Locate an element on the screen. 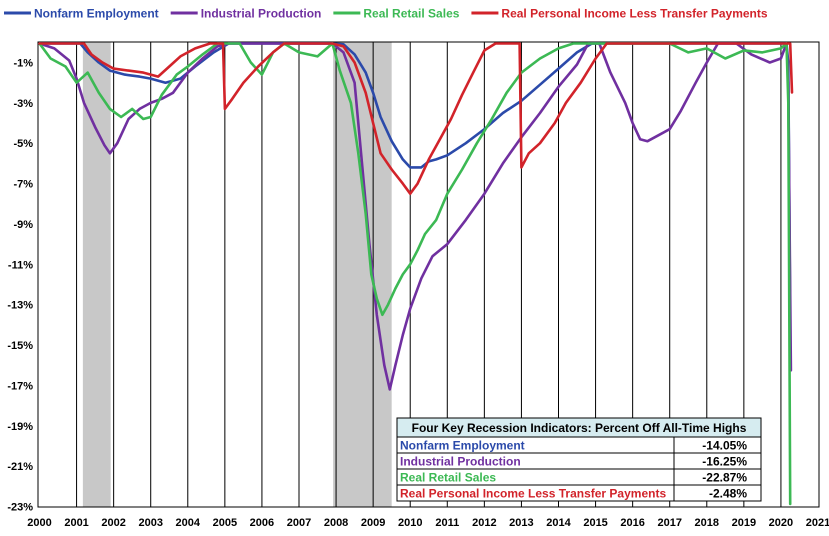 This screenshot has width=829, height=536. y-tick-label: -7% is located at coordinates (23, 185).